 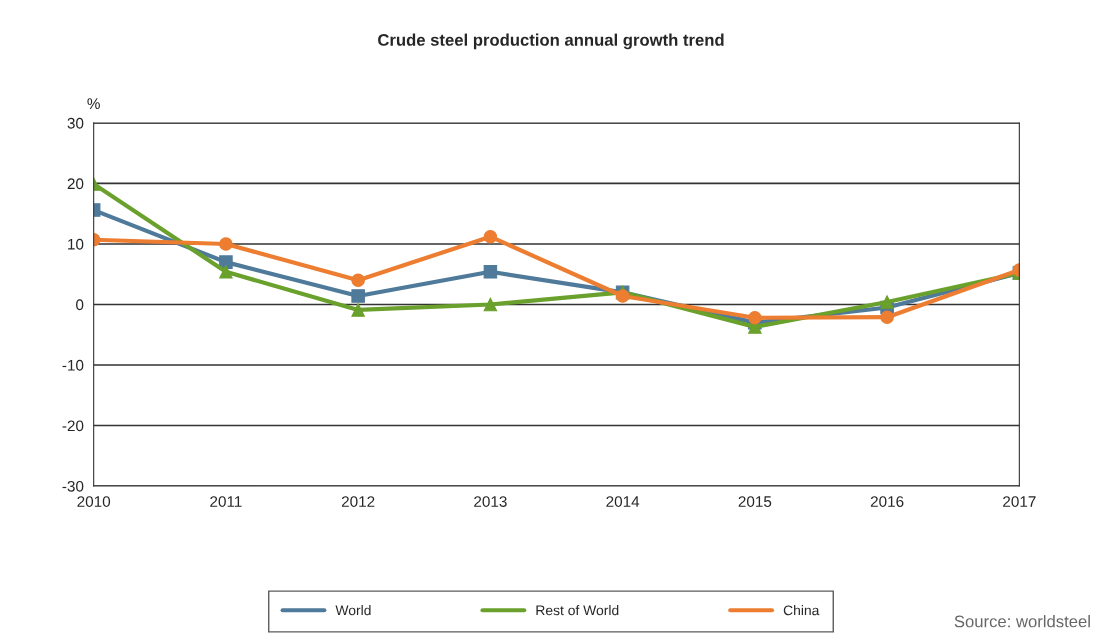 I want to click on x-tick-label: 2015, so click(x=755, y=501).